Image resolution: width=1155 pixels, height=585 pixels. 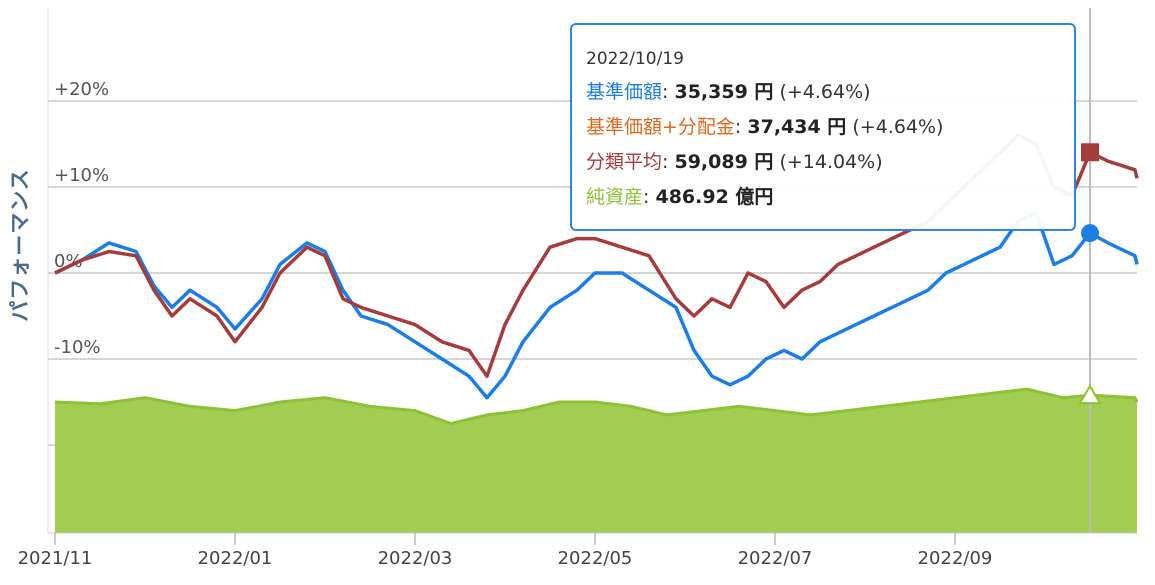 I want to click on tooltip-value: 59,089 円, so click(x=724, y=162).